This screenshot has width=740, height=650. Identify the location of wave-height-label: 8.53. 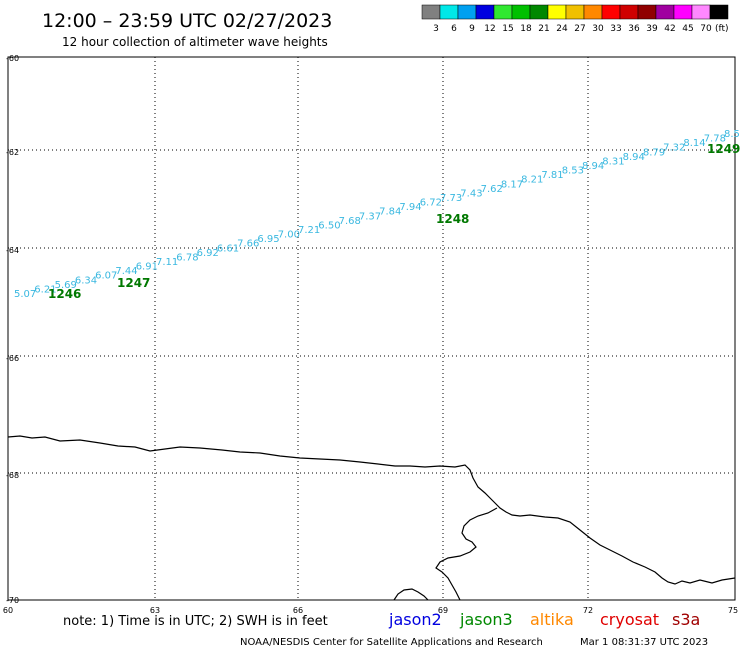
(573, 171).